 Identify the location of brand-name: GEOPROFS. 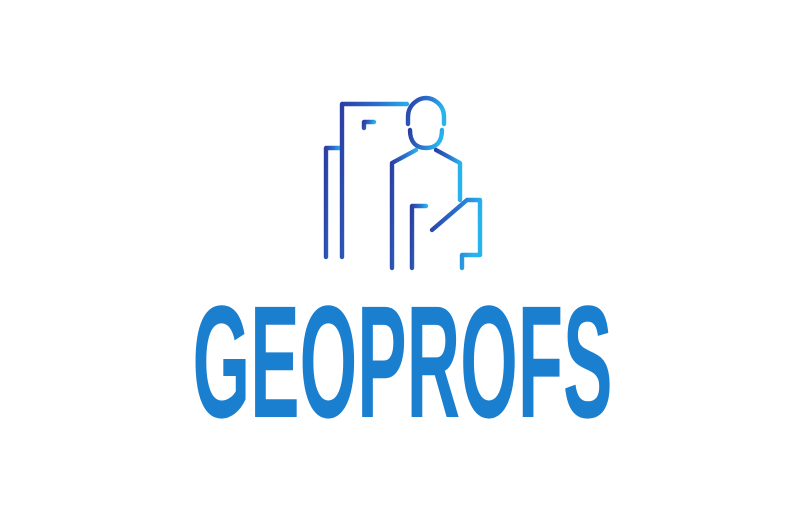
(403, 351).